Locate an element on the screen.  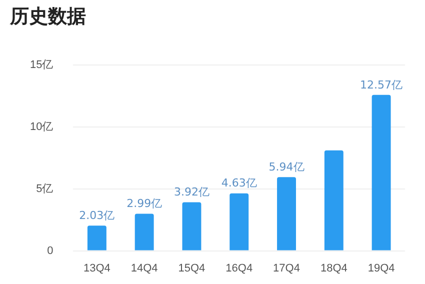
data-label: 12.57亿 is located at coordinates (381, 85).